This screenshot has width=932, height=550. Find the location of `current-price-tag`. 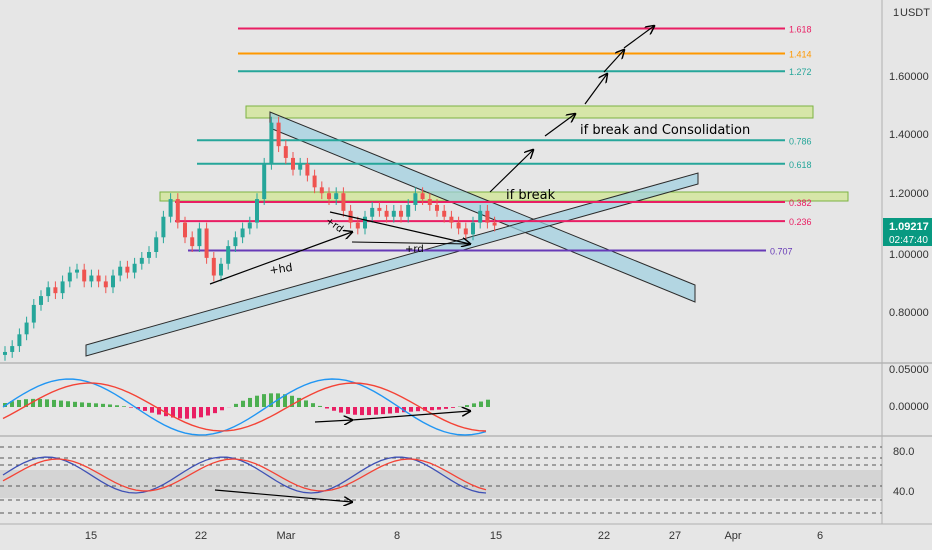

current-price-tag is located at coordinates (907, 232).